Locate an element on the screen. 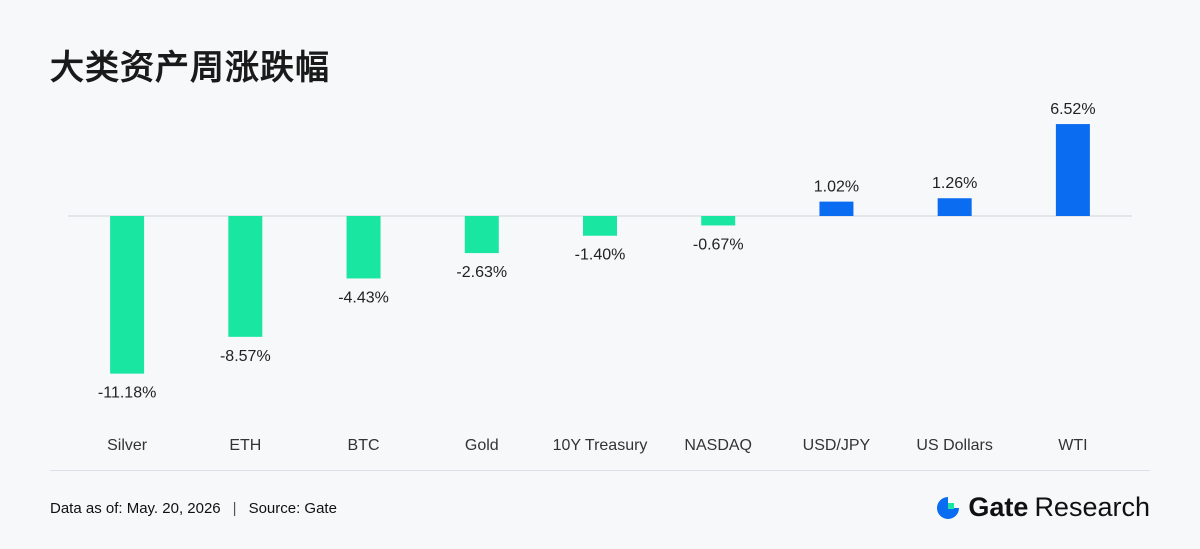  data-label: -1.40% is located at coordinates (600, 255).